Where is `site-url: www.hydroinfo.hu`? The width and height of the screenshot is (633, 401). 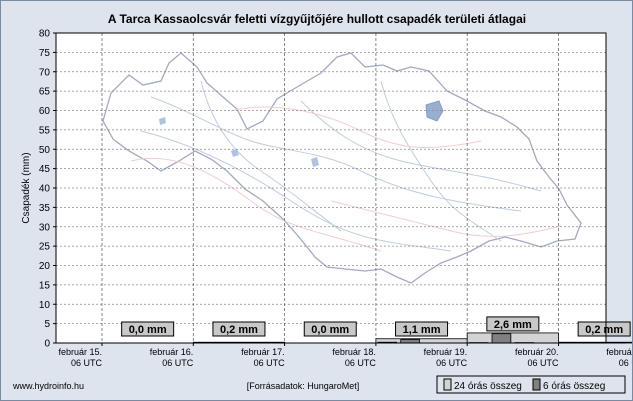
site-url: www.hydroinfo.hu is located at coordinates (48, 386).